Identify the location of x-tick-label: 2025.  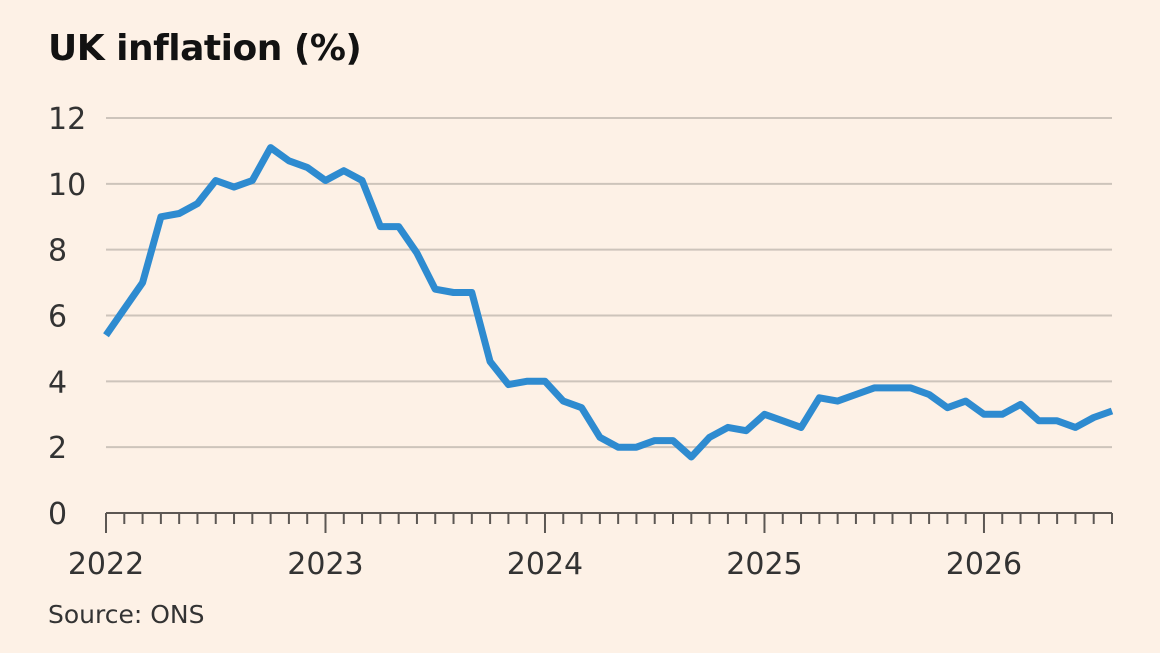
(764, 564).